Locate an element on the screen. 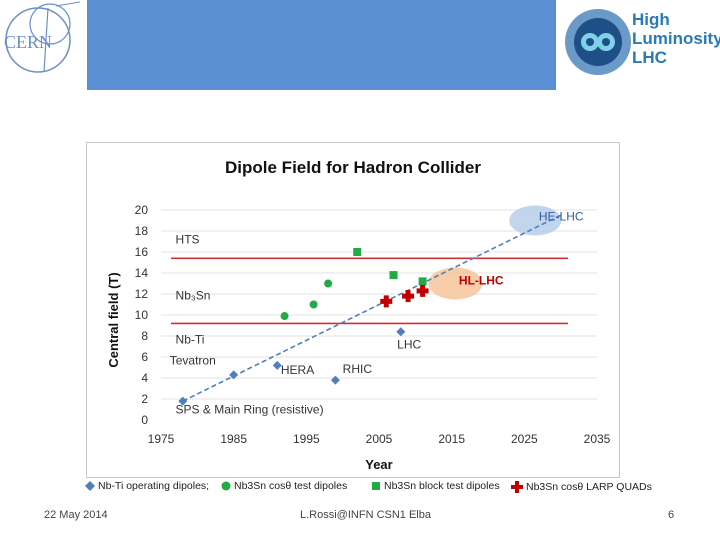 The image size is (720, 540). annotation-1: Nb₃Sn is located at coordinates (193, 295).